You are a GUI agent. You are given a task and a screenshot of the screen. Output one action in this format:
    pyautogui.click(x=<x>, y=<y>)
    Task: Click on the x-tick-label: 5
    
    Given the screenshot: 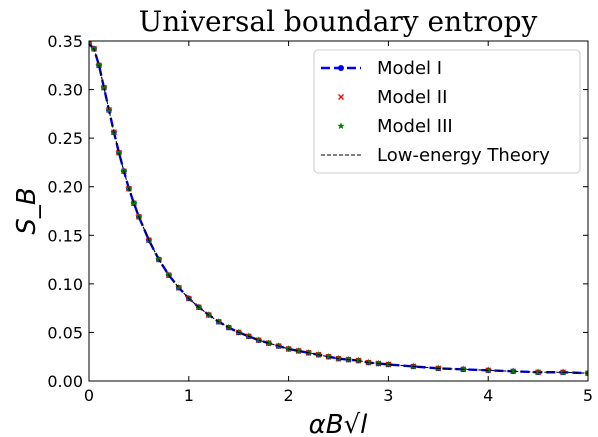 What is the action you would take?
    pyautogui.click(x=588, y=395)
    